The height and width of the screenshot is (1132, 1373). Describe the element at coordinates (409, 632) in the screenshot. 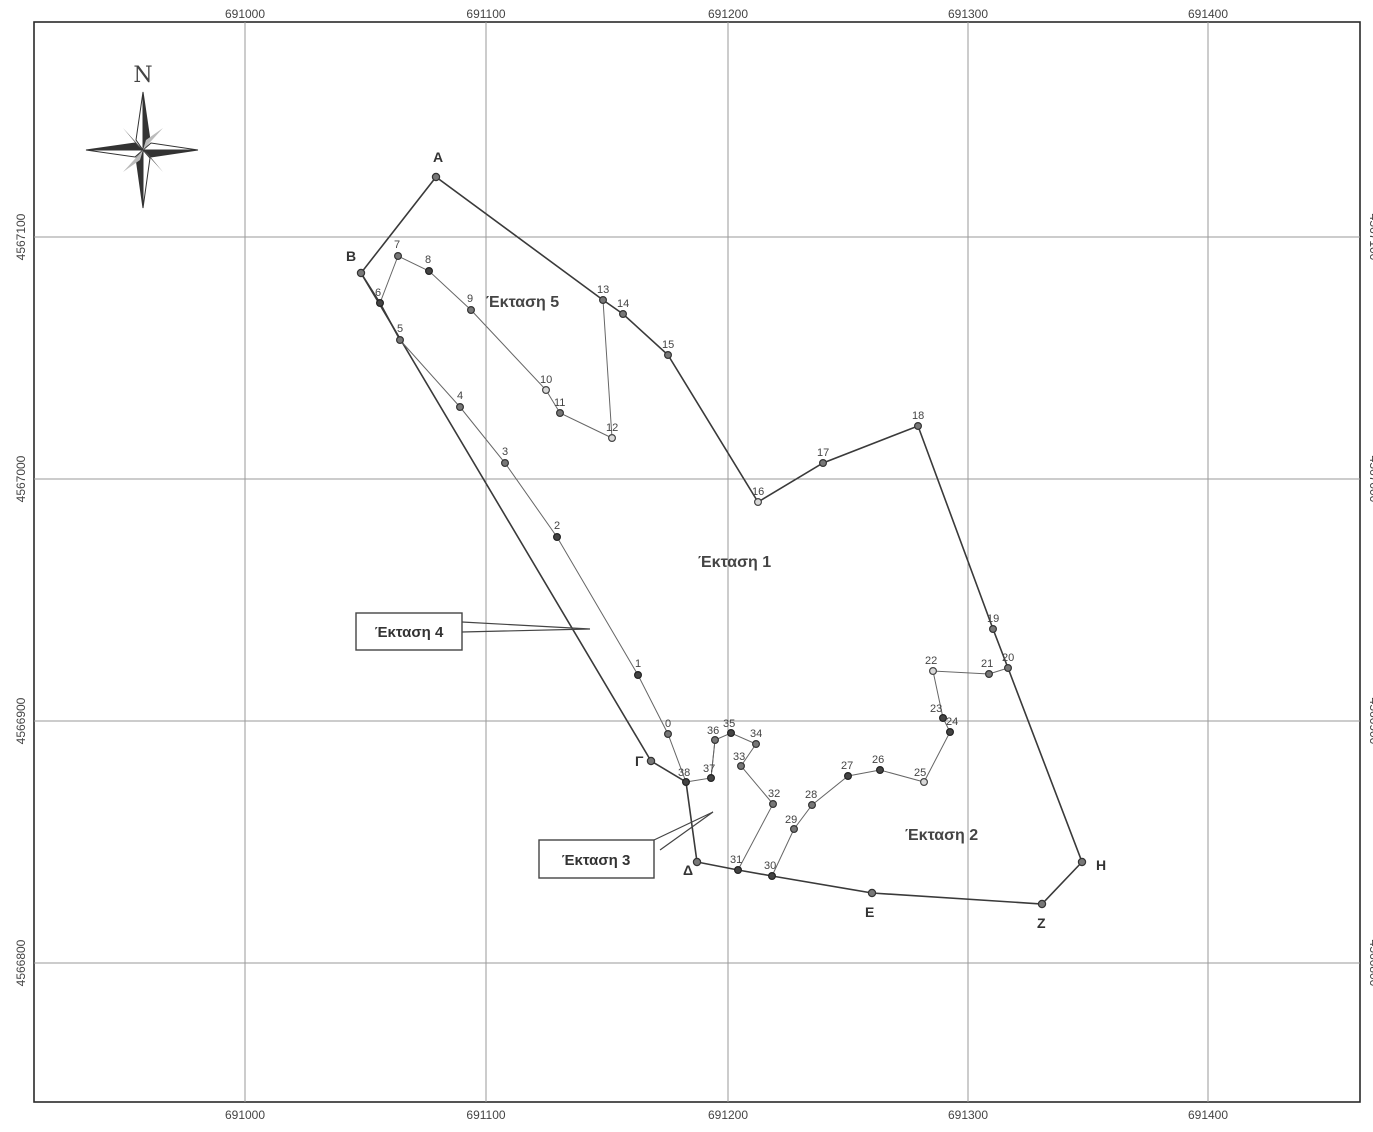

I see `callout-label-4: Έκταση 4` at that location.